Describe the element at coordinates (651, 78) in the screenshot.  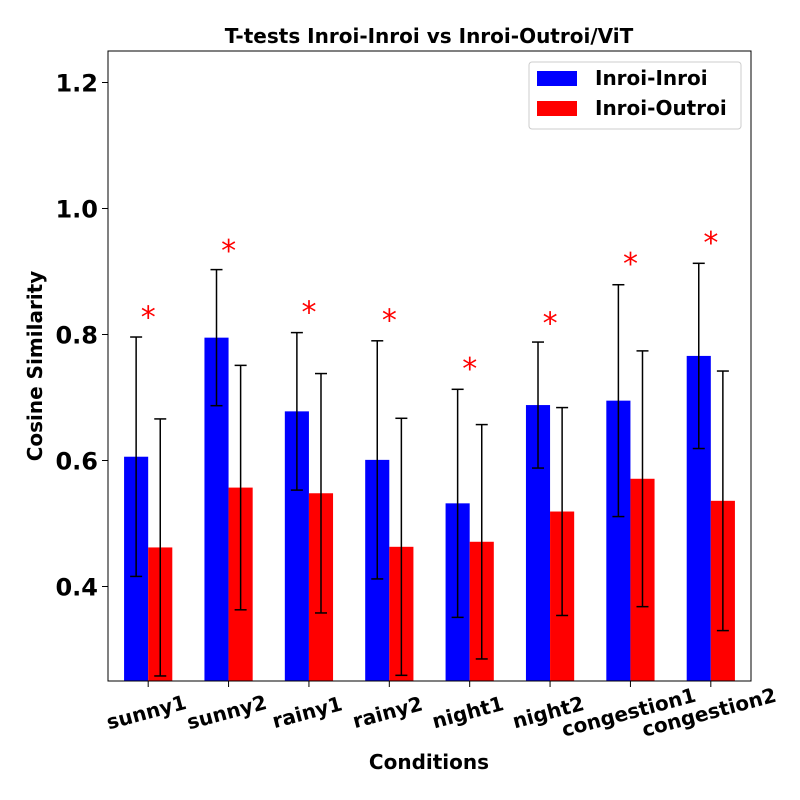
I see `legend-label-inroi-inroi: Inroi-Inroi` at that location.